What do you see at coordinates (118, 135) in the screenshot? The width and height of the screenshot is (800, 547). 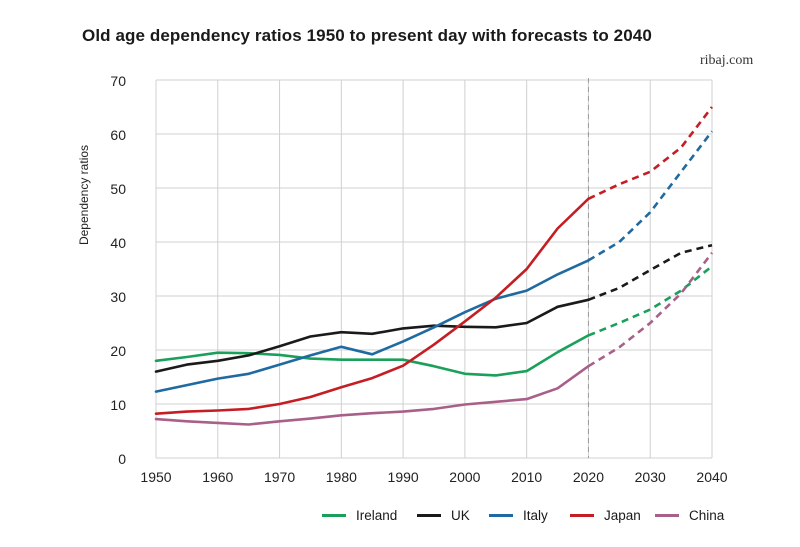 I see `y-tick-label: 60` at bounding box center [118, 135].